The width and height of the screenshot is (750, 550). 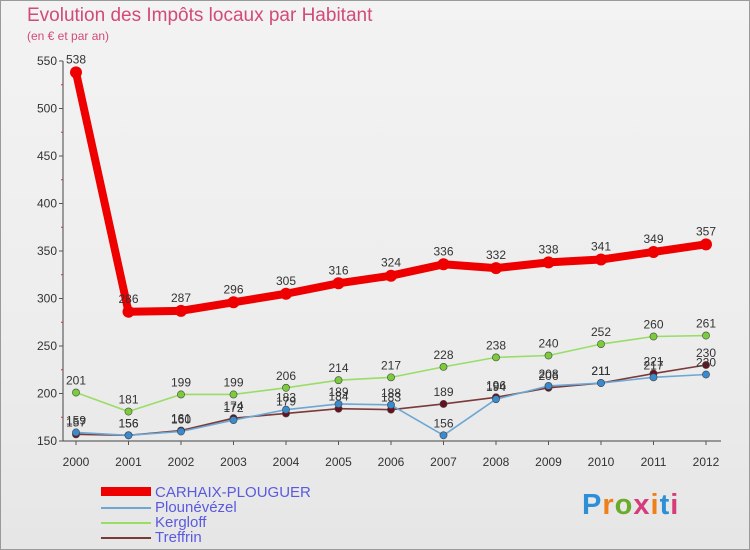 I want to click on data-label: 538, so click(x=76, y=59).